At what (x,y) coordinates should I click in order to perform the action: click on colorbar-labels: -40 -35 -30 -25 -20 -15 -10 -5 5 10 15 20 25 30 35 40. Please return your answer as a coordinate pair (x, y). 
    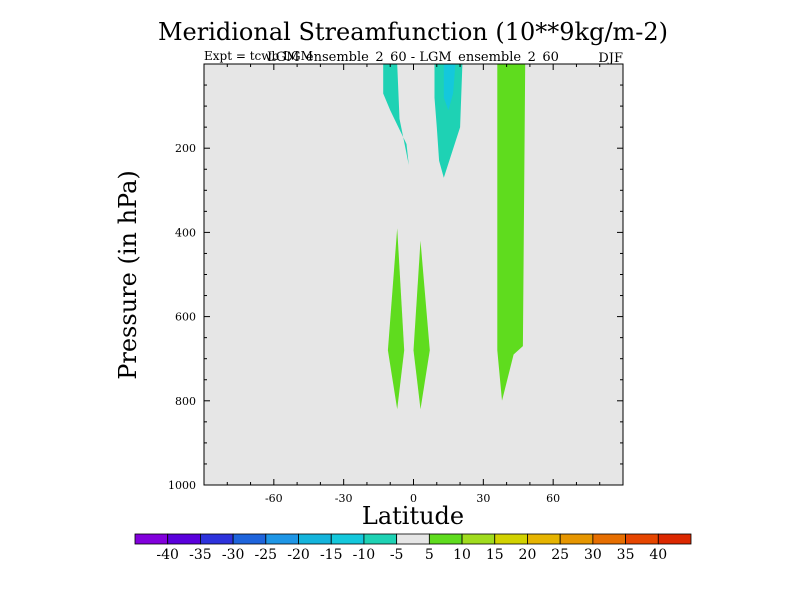
    Looking at the image, I should click on (411, 555).